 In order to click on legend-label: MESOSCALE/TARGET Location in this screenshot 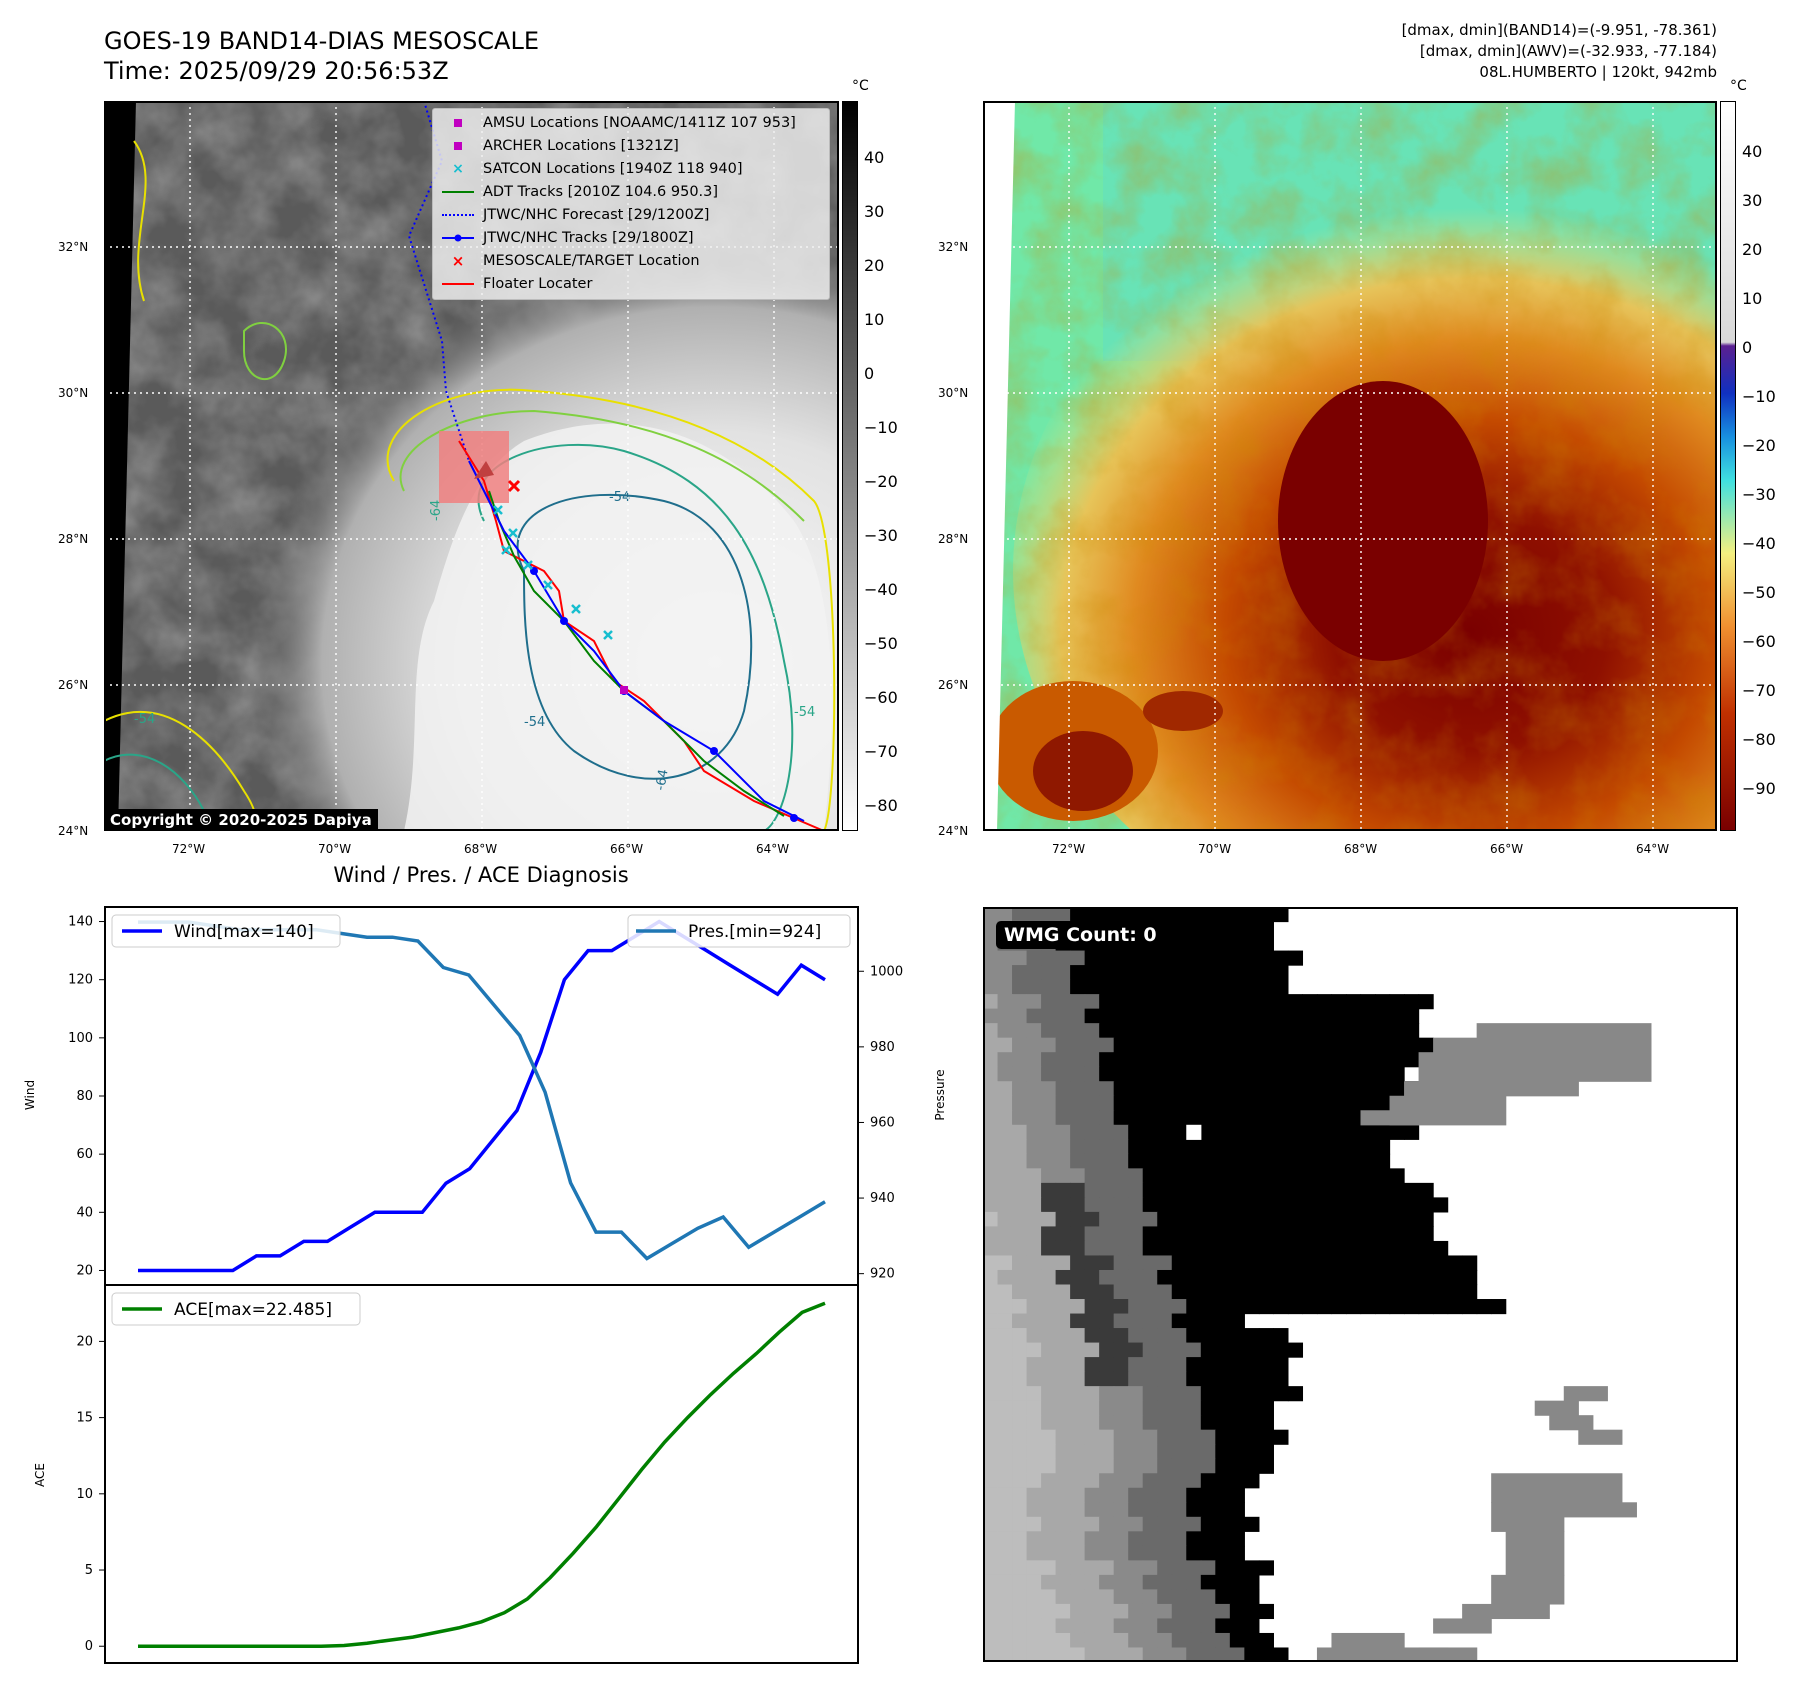, I will do `click(591, 261)`.